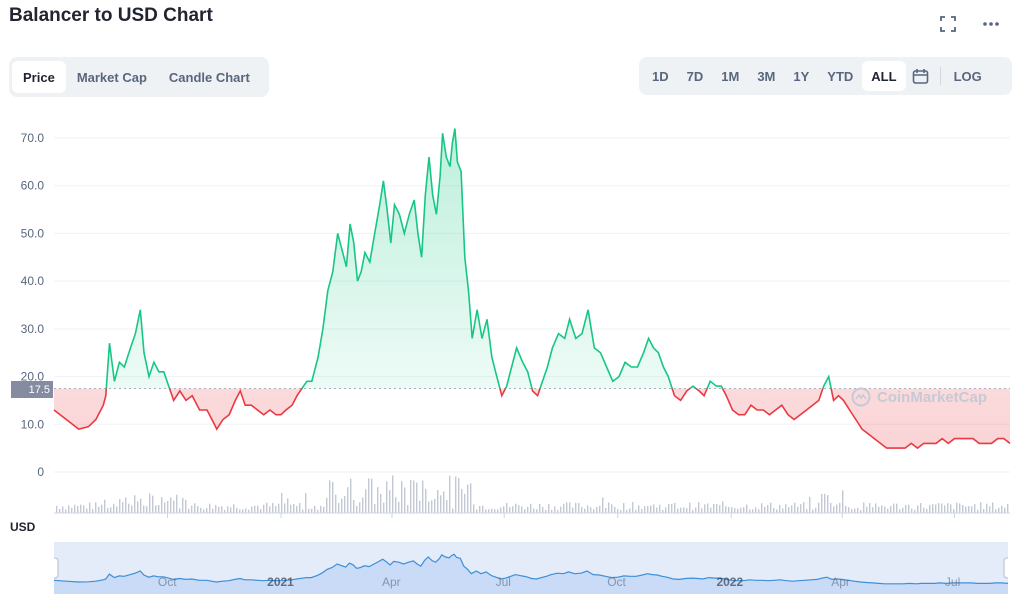 This screenshot has width=1024, height=605. Describe the element at coordinates (33, 329) in the screenshot. I see `y-tick-label: 30.0` at that location.